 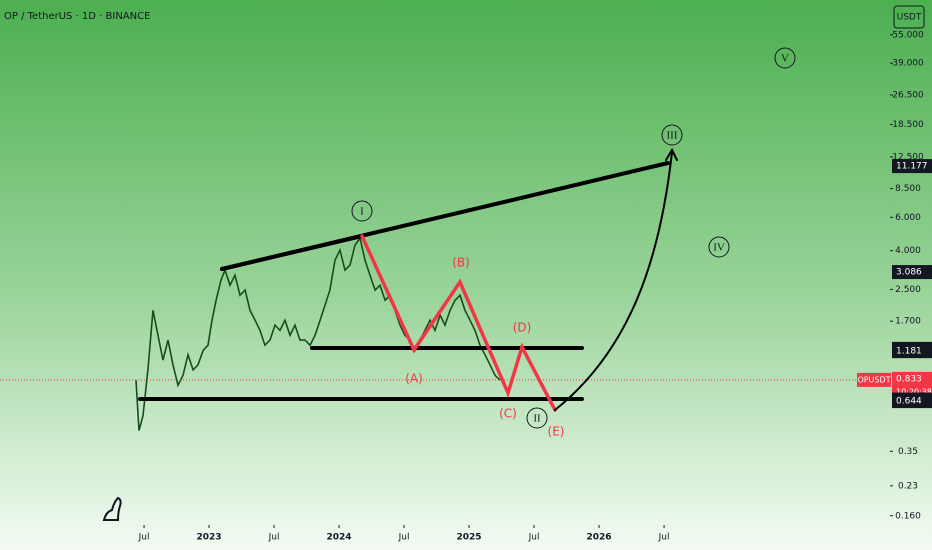 I want to click on y-tick-label: 0.160, so click(x=908, y=516).